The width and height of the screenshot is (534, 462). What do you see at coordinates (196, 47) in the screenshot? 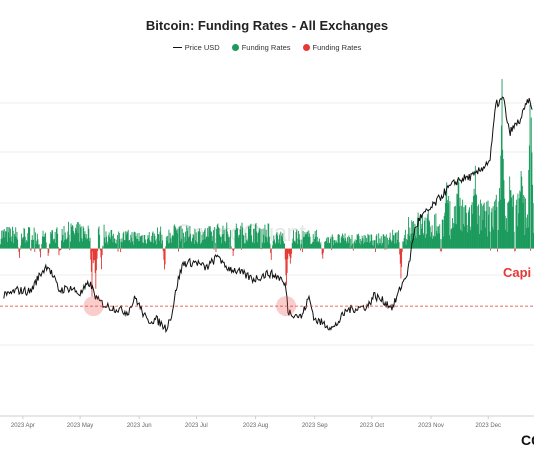
I see `legend-item-price: Price USD` at bounding box center [196, 47].